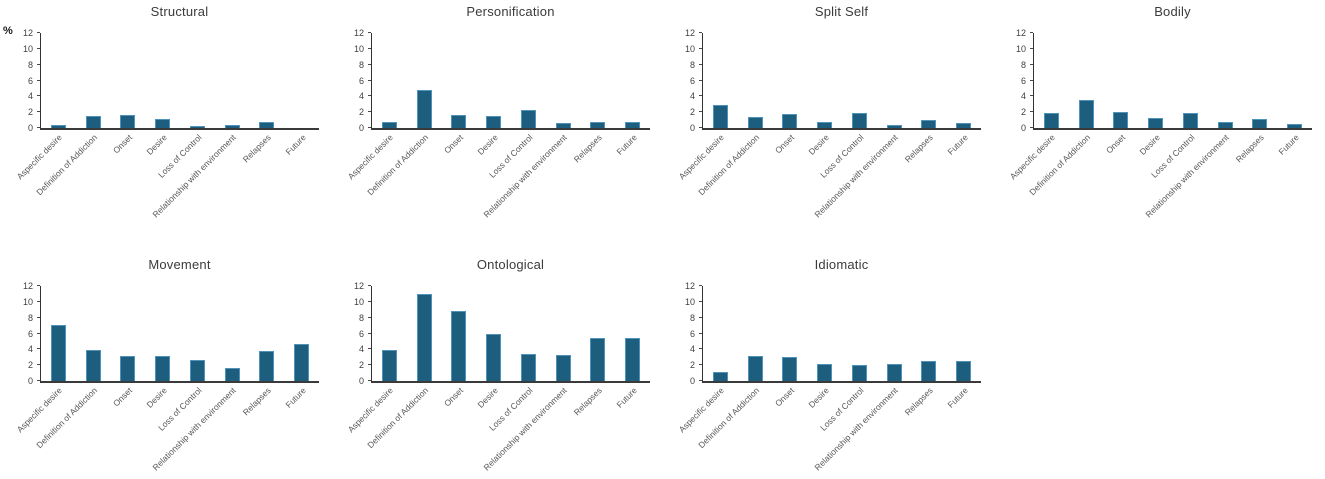 The width and height of the screenshot is (1325, 479). Describe the element at coordinates (179, 264) in the screenshot. I see `chart-title: Movement` at that location.